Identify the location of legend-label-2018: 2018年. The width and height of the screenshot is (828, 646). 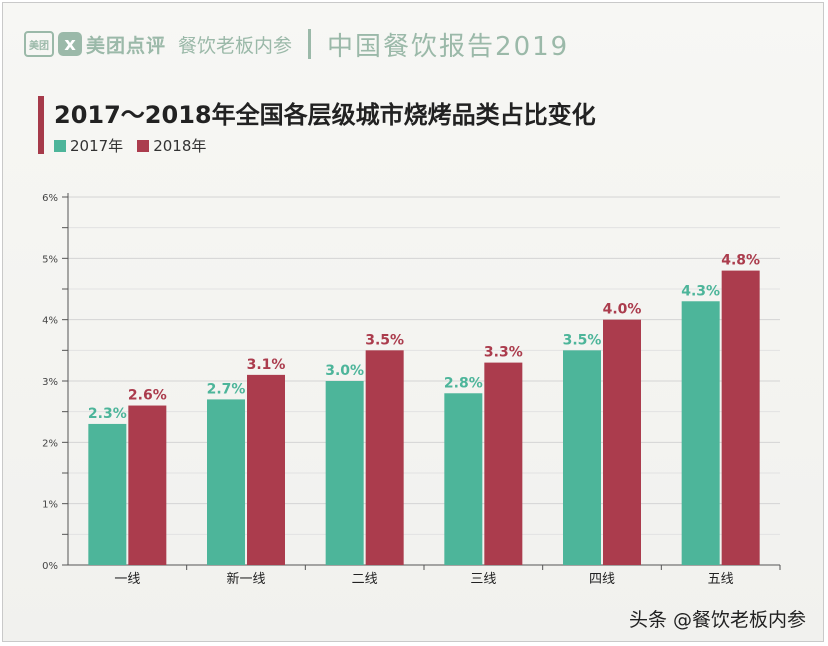
(180, 146).